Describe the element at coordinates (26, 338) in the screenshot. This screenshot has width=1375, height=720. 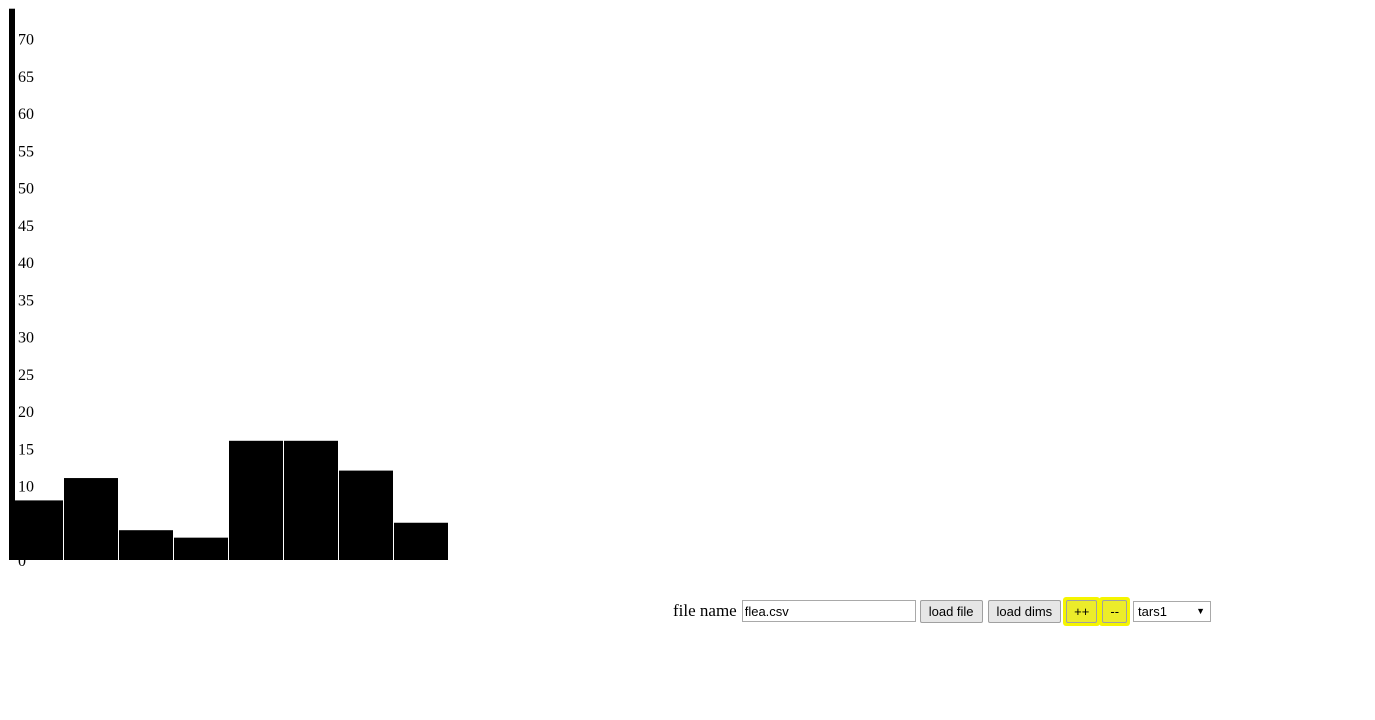
I see `y-tick-label: 30` at that location.